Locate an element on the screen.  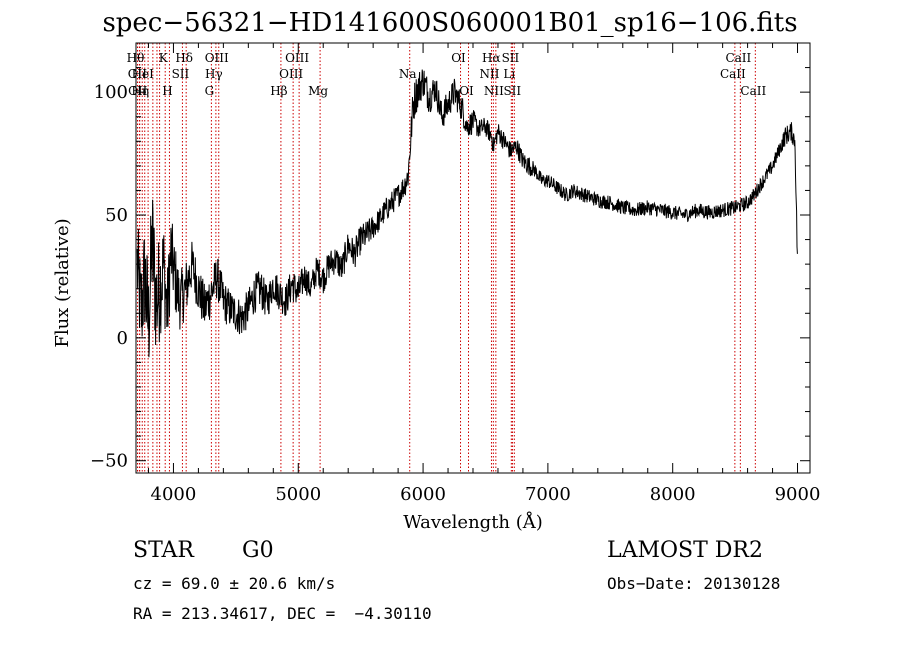
x-tick-label: 7000 is located at coordinates (548, 494).